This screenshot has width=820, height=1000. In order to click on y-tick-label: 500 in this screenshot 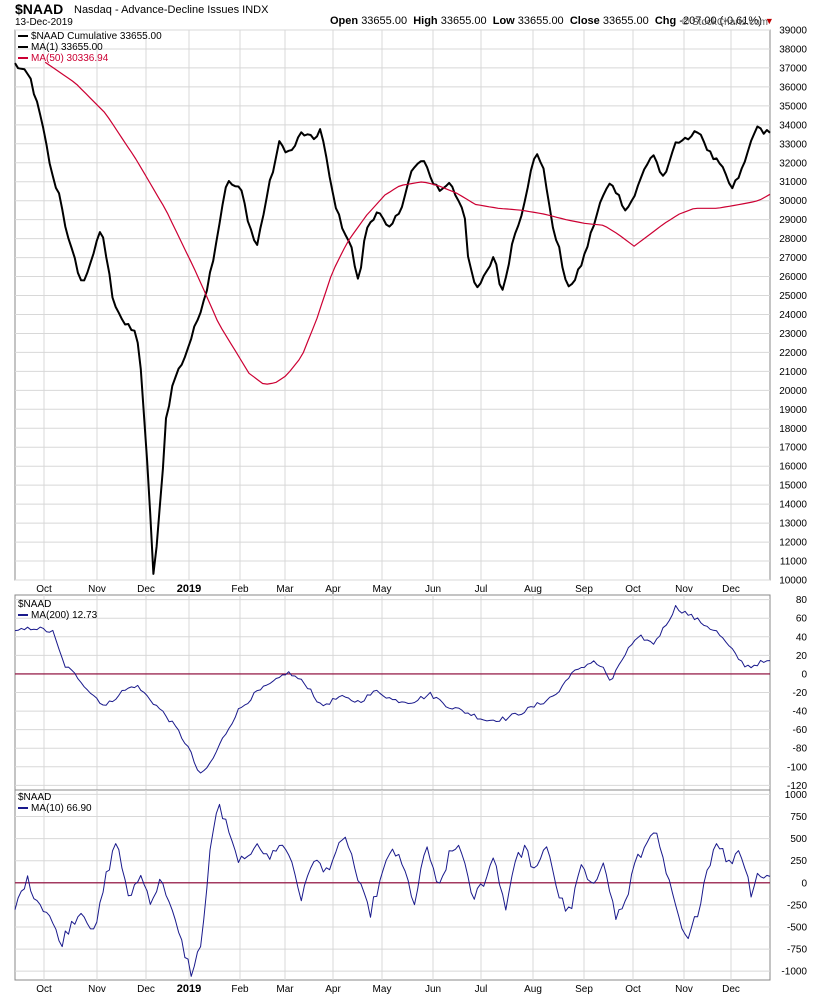, I will do `click(798, 839)`.